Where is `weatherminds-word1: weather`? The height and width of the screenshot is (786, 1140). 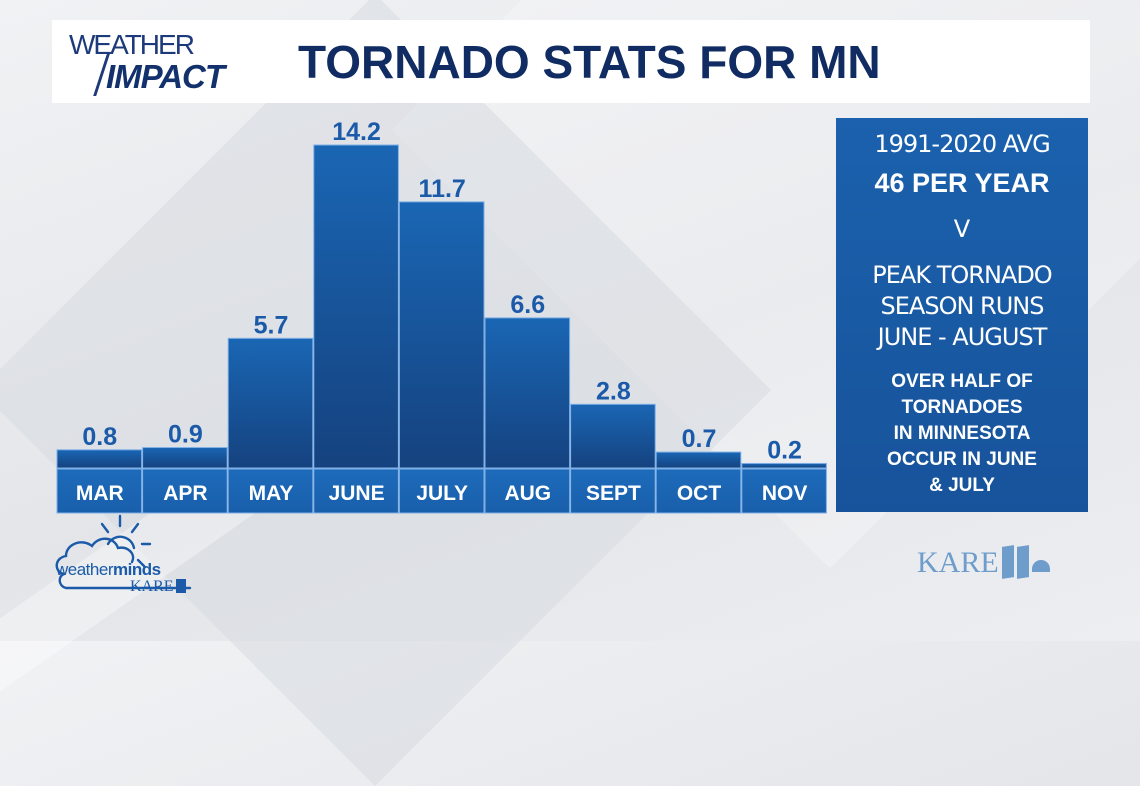 weatherminds-word1: weather is located at coordinates (84, 569).